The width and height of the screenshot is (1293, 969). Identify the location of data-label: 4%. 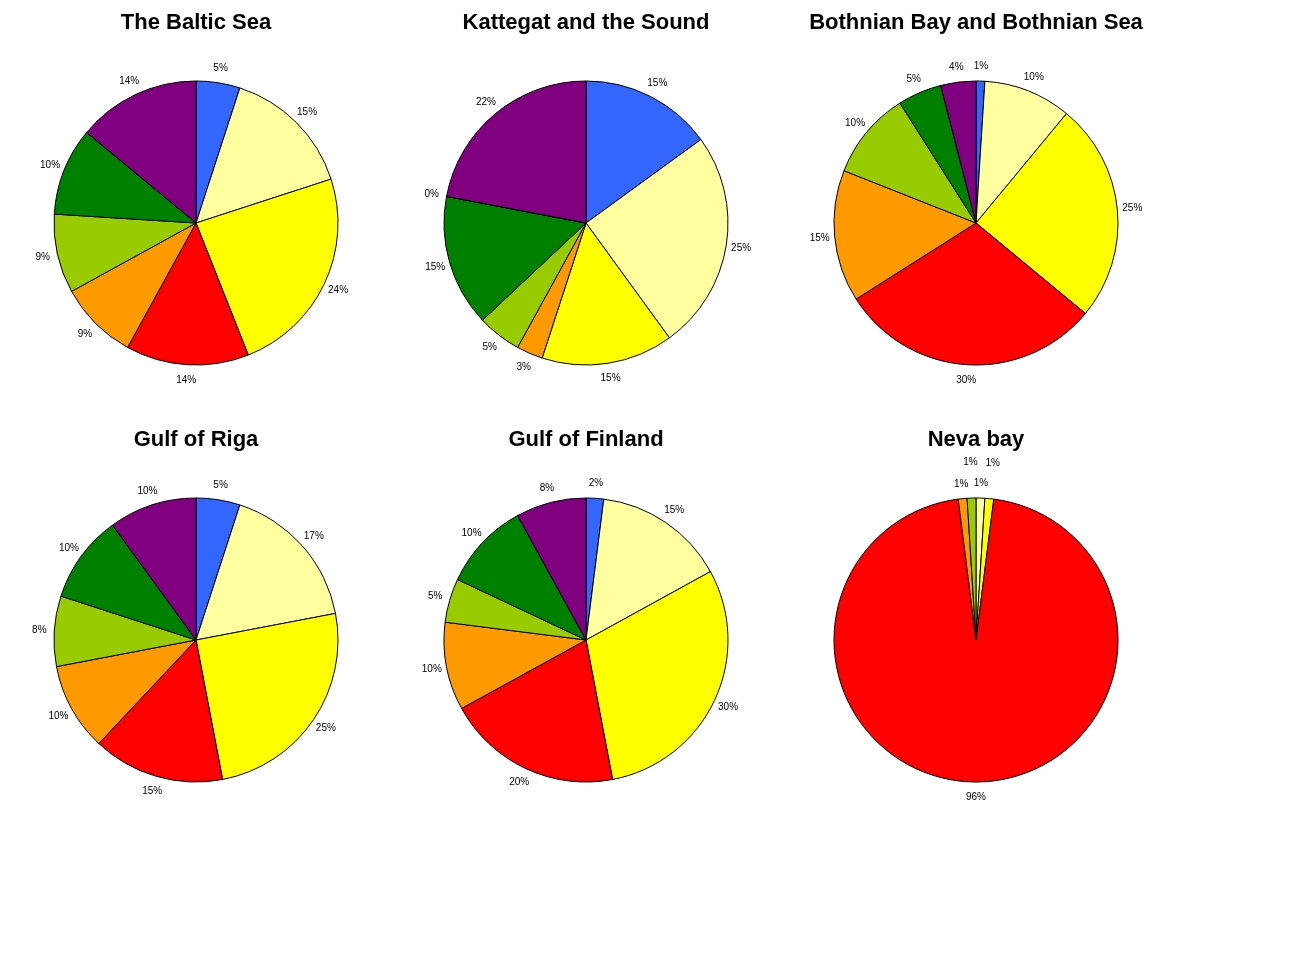
(956, 67).